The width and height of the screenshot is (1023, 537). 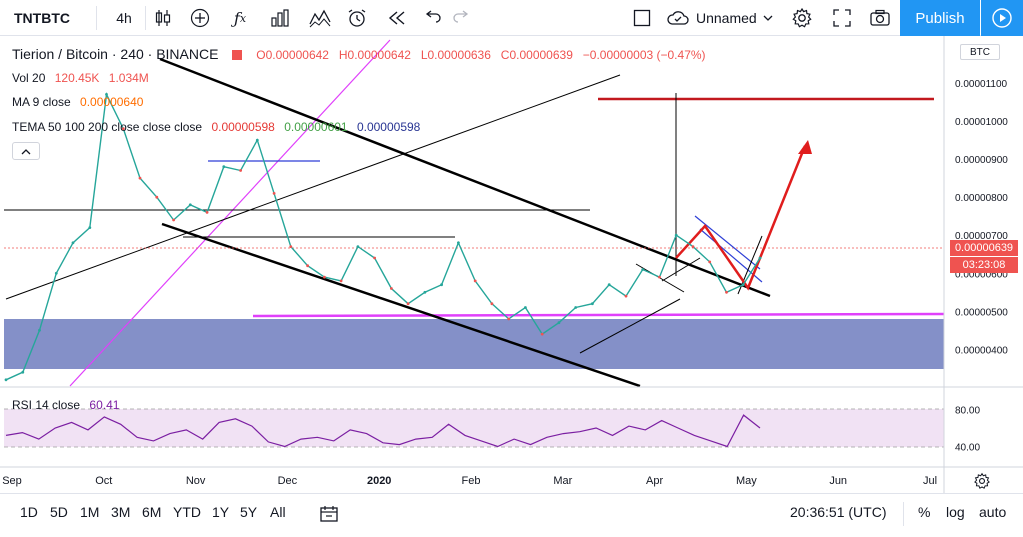 I want to click on symbol-search-button: TNTBTC, so click(x=42, y=18).